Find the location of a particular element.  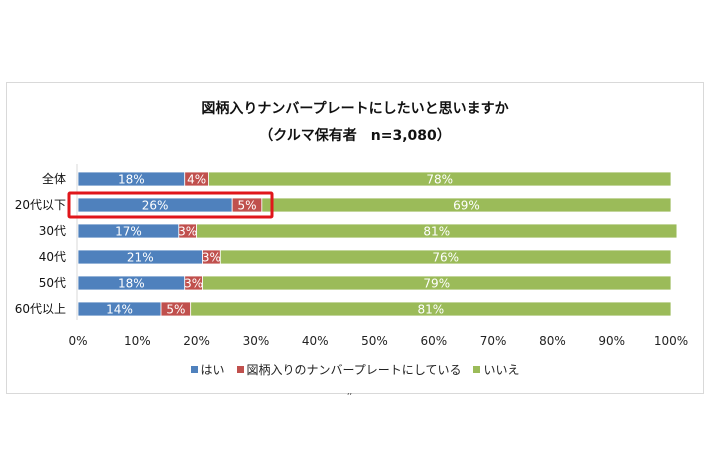

data-label: 76% is located at coordinates (445, 258).